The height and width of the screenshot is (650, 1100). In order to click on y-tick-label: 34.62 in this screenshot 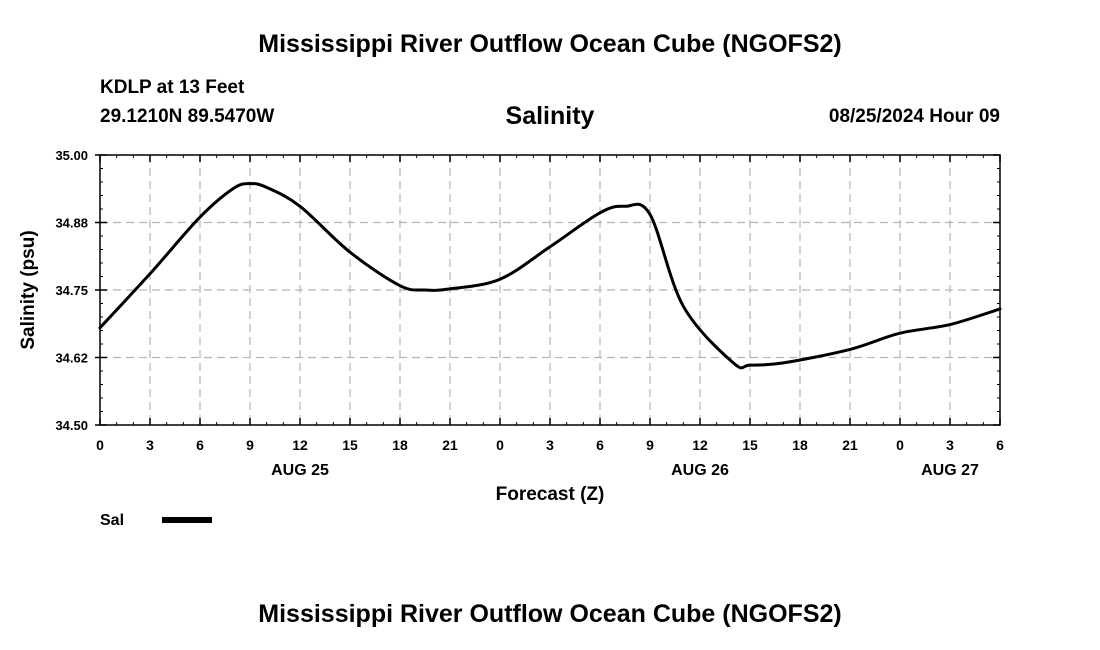, I will do `click(71, 358)`.